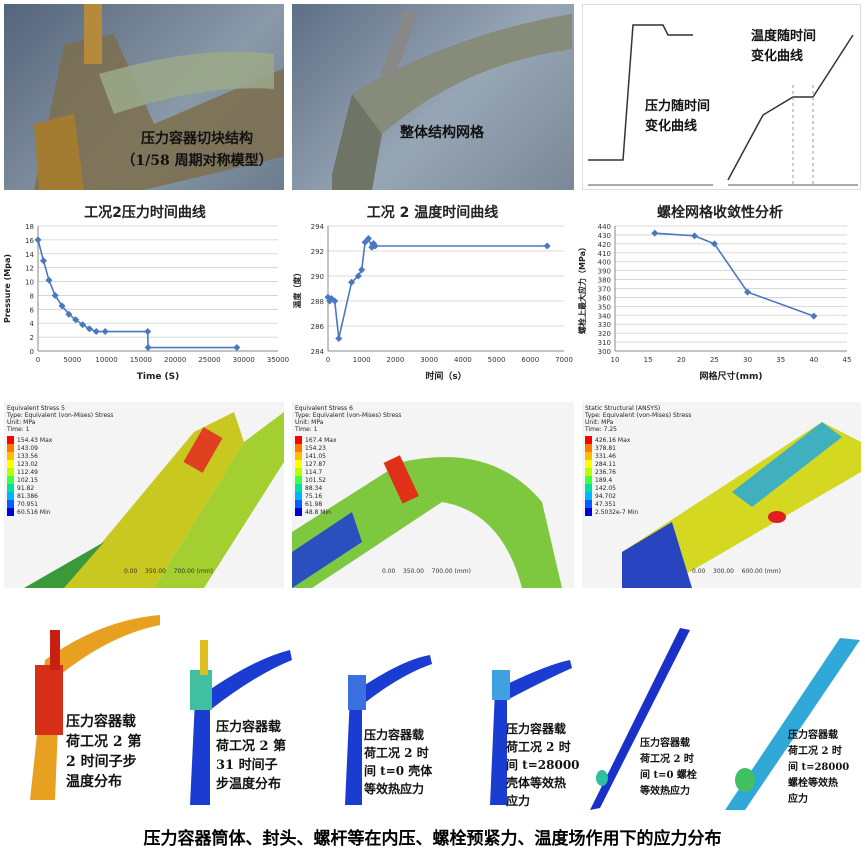  Describe the element at coordinates (617, 512) in the screenshot. I see `legend-value: 2.5032e-7 Min` at that location.